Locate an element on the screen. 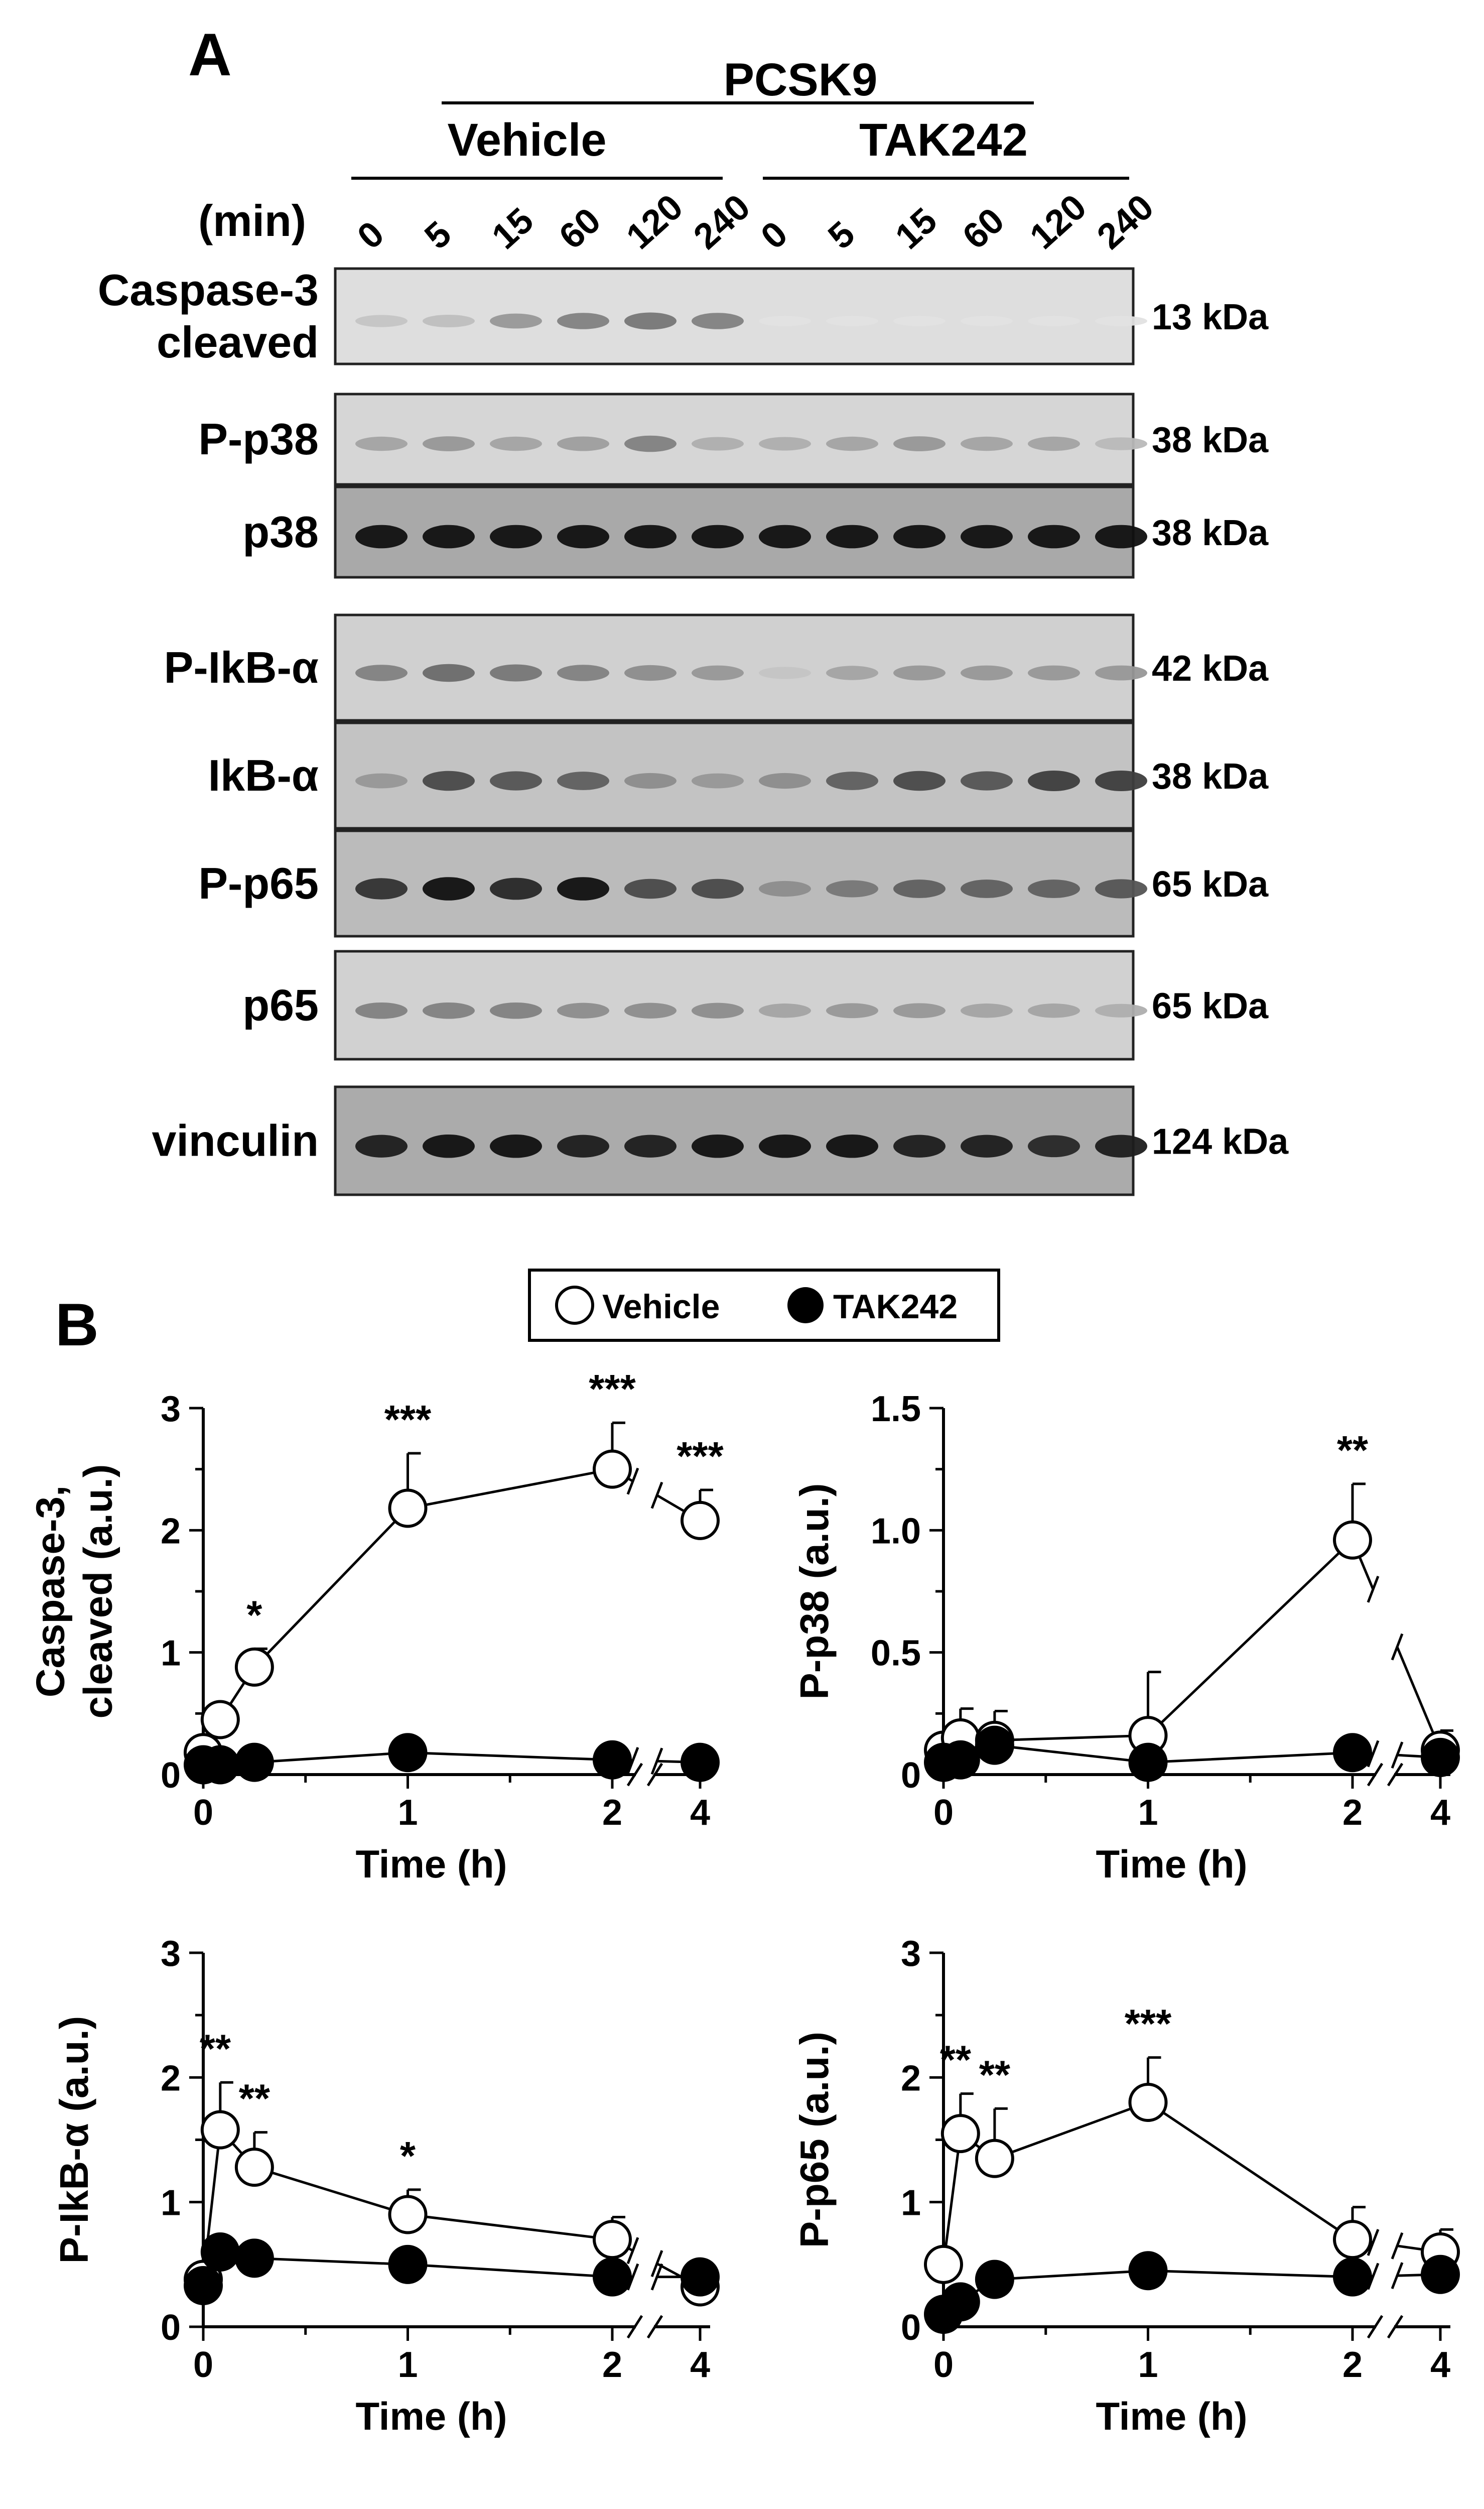 This screenshot has width=1484, height=2509. treatment-label: PCSK9 is located at coordinates (801, 79).